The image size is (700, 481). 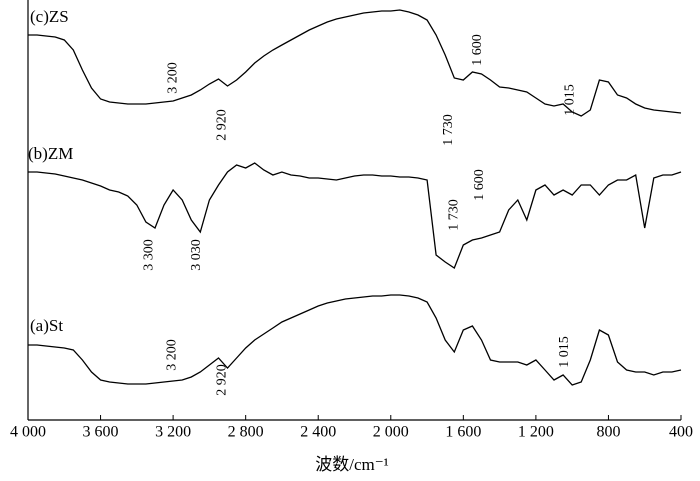 What do you see at coordinates (318, 432) in the screenshot?
I see `x-tick-label: 2 400` at bounding box center [318, 432].